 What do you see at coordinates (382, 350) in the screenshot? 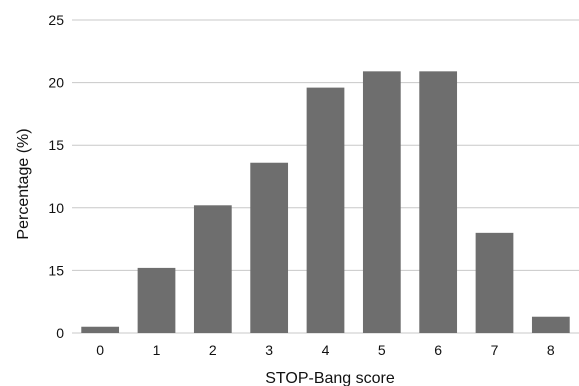
I see `x-tick-label: 5` at bounding box center [382, 350].